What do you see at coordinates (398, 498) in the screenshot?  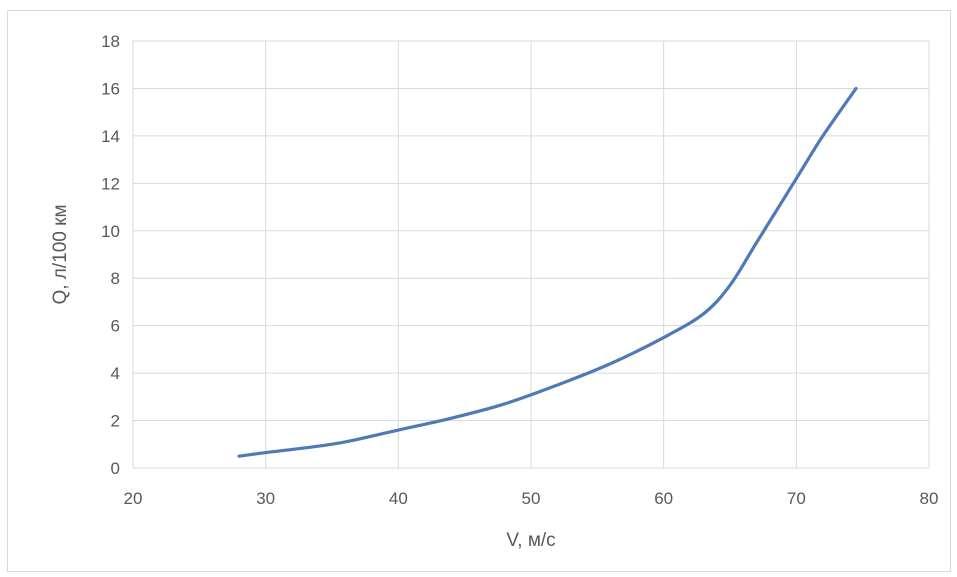 I see `x-tick-label: 40` at bounding box center [398, 498].